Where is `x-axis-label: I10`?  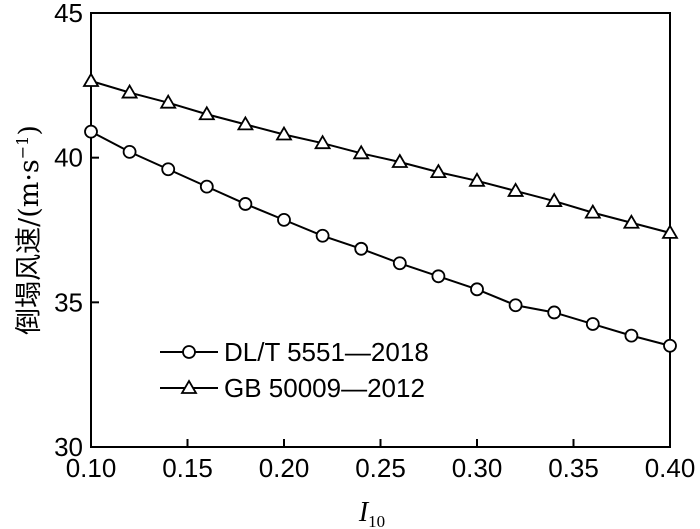 x-axis-label: I10 is located at coordinates (371, 513).